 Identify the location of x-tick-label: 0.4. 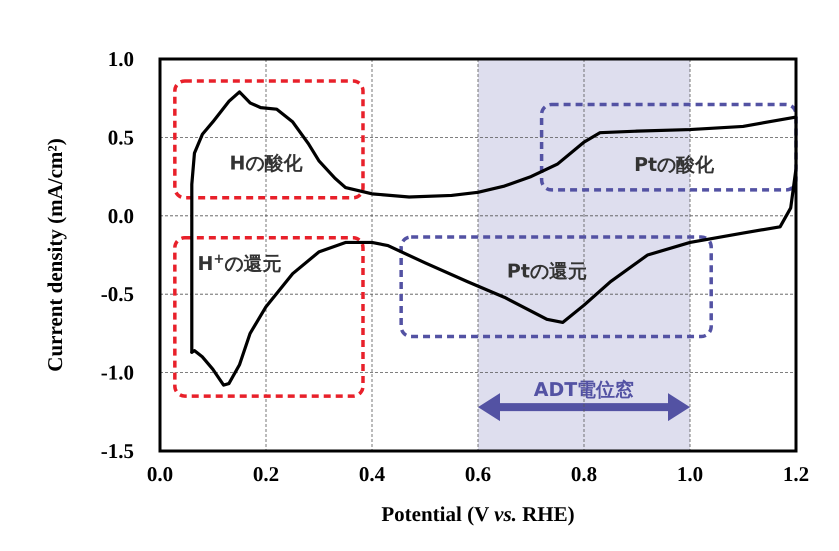
(372, 474).